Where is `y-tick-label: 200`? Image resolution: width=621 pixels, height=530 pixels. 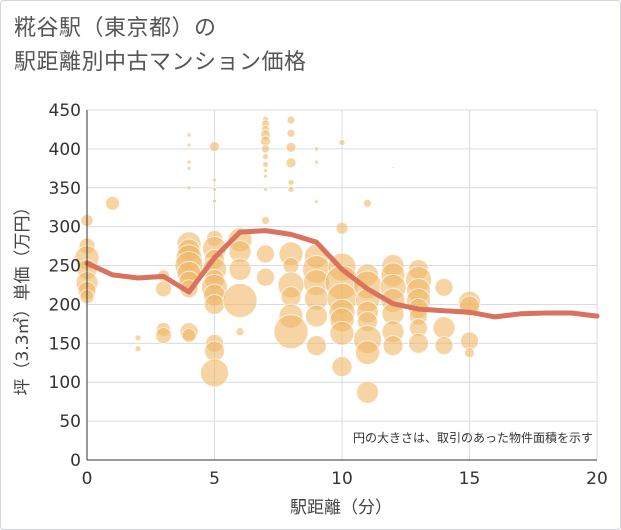 y-tick-label: 200 is located at coordinates (65, 305).